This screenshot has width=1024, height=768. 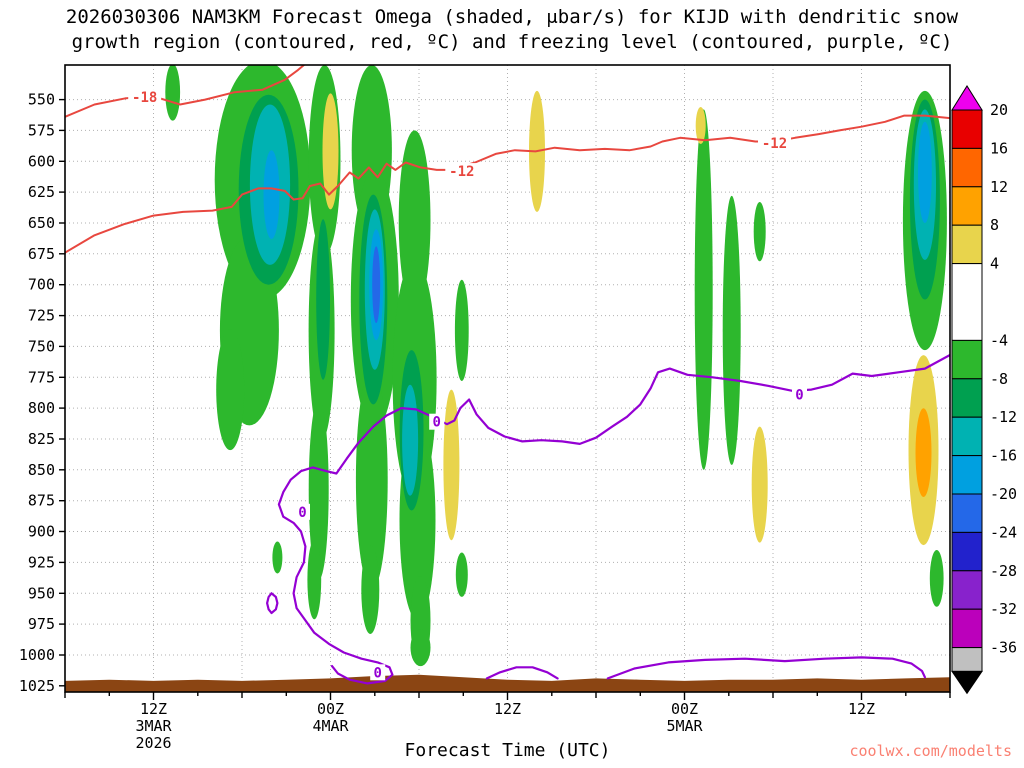 What do you see at coordinates (930, 751) in the screenshot?
I see `watermark-text: coolwx.com/modelts` at bounding box center [930, 751].